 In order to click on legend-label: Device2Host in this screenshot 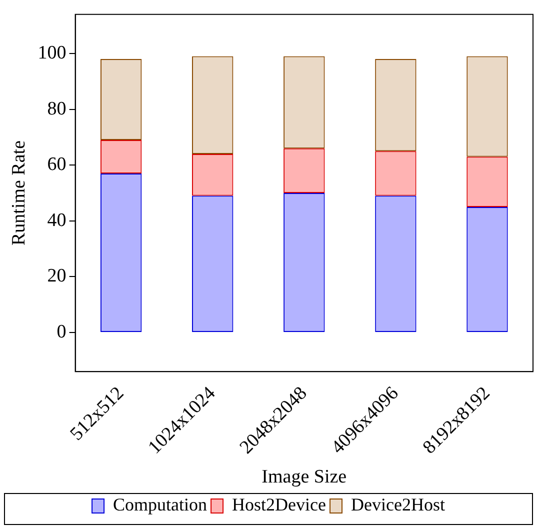, I will do `click(398, 504)`.